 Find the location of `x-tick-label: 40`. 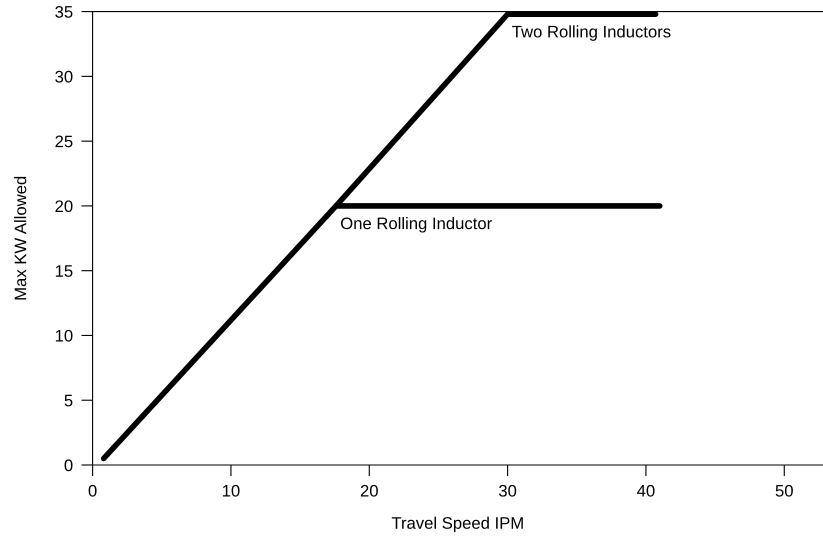

x-tick-label: 40 is located at coordinates (646, 490).